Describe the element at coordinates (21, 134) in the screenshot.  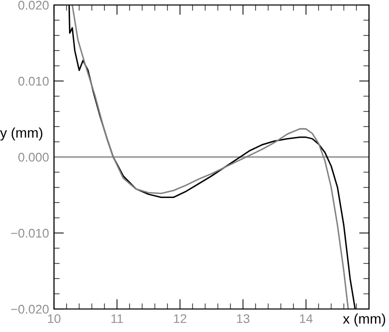
I see `y-axis-title: y (mm)` at that location.